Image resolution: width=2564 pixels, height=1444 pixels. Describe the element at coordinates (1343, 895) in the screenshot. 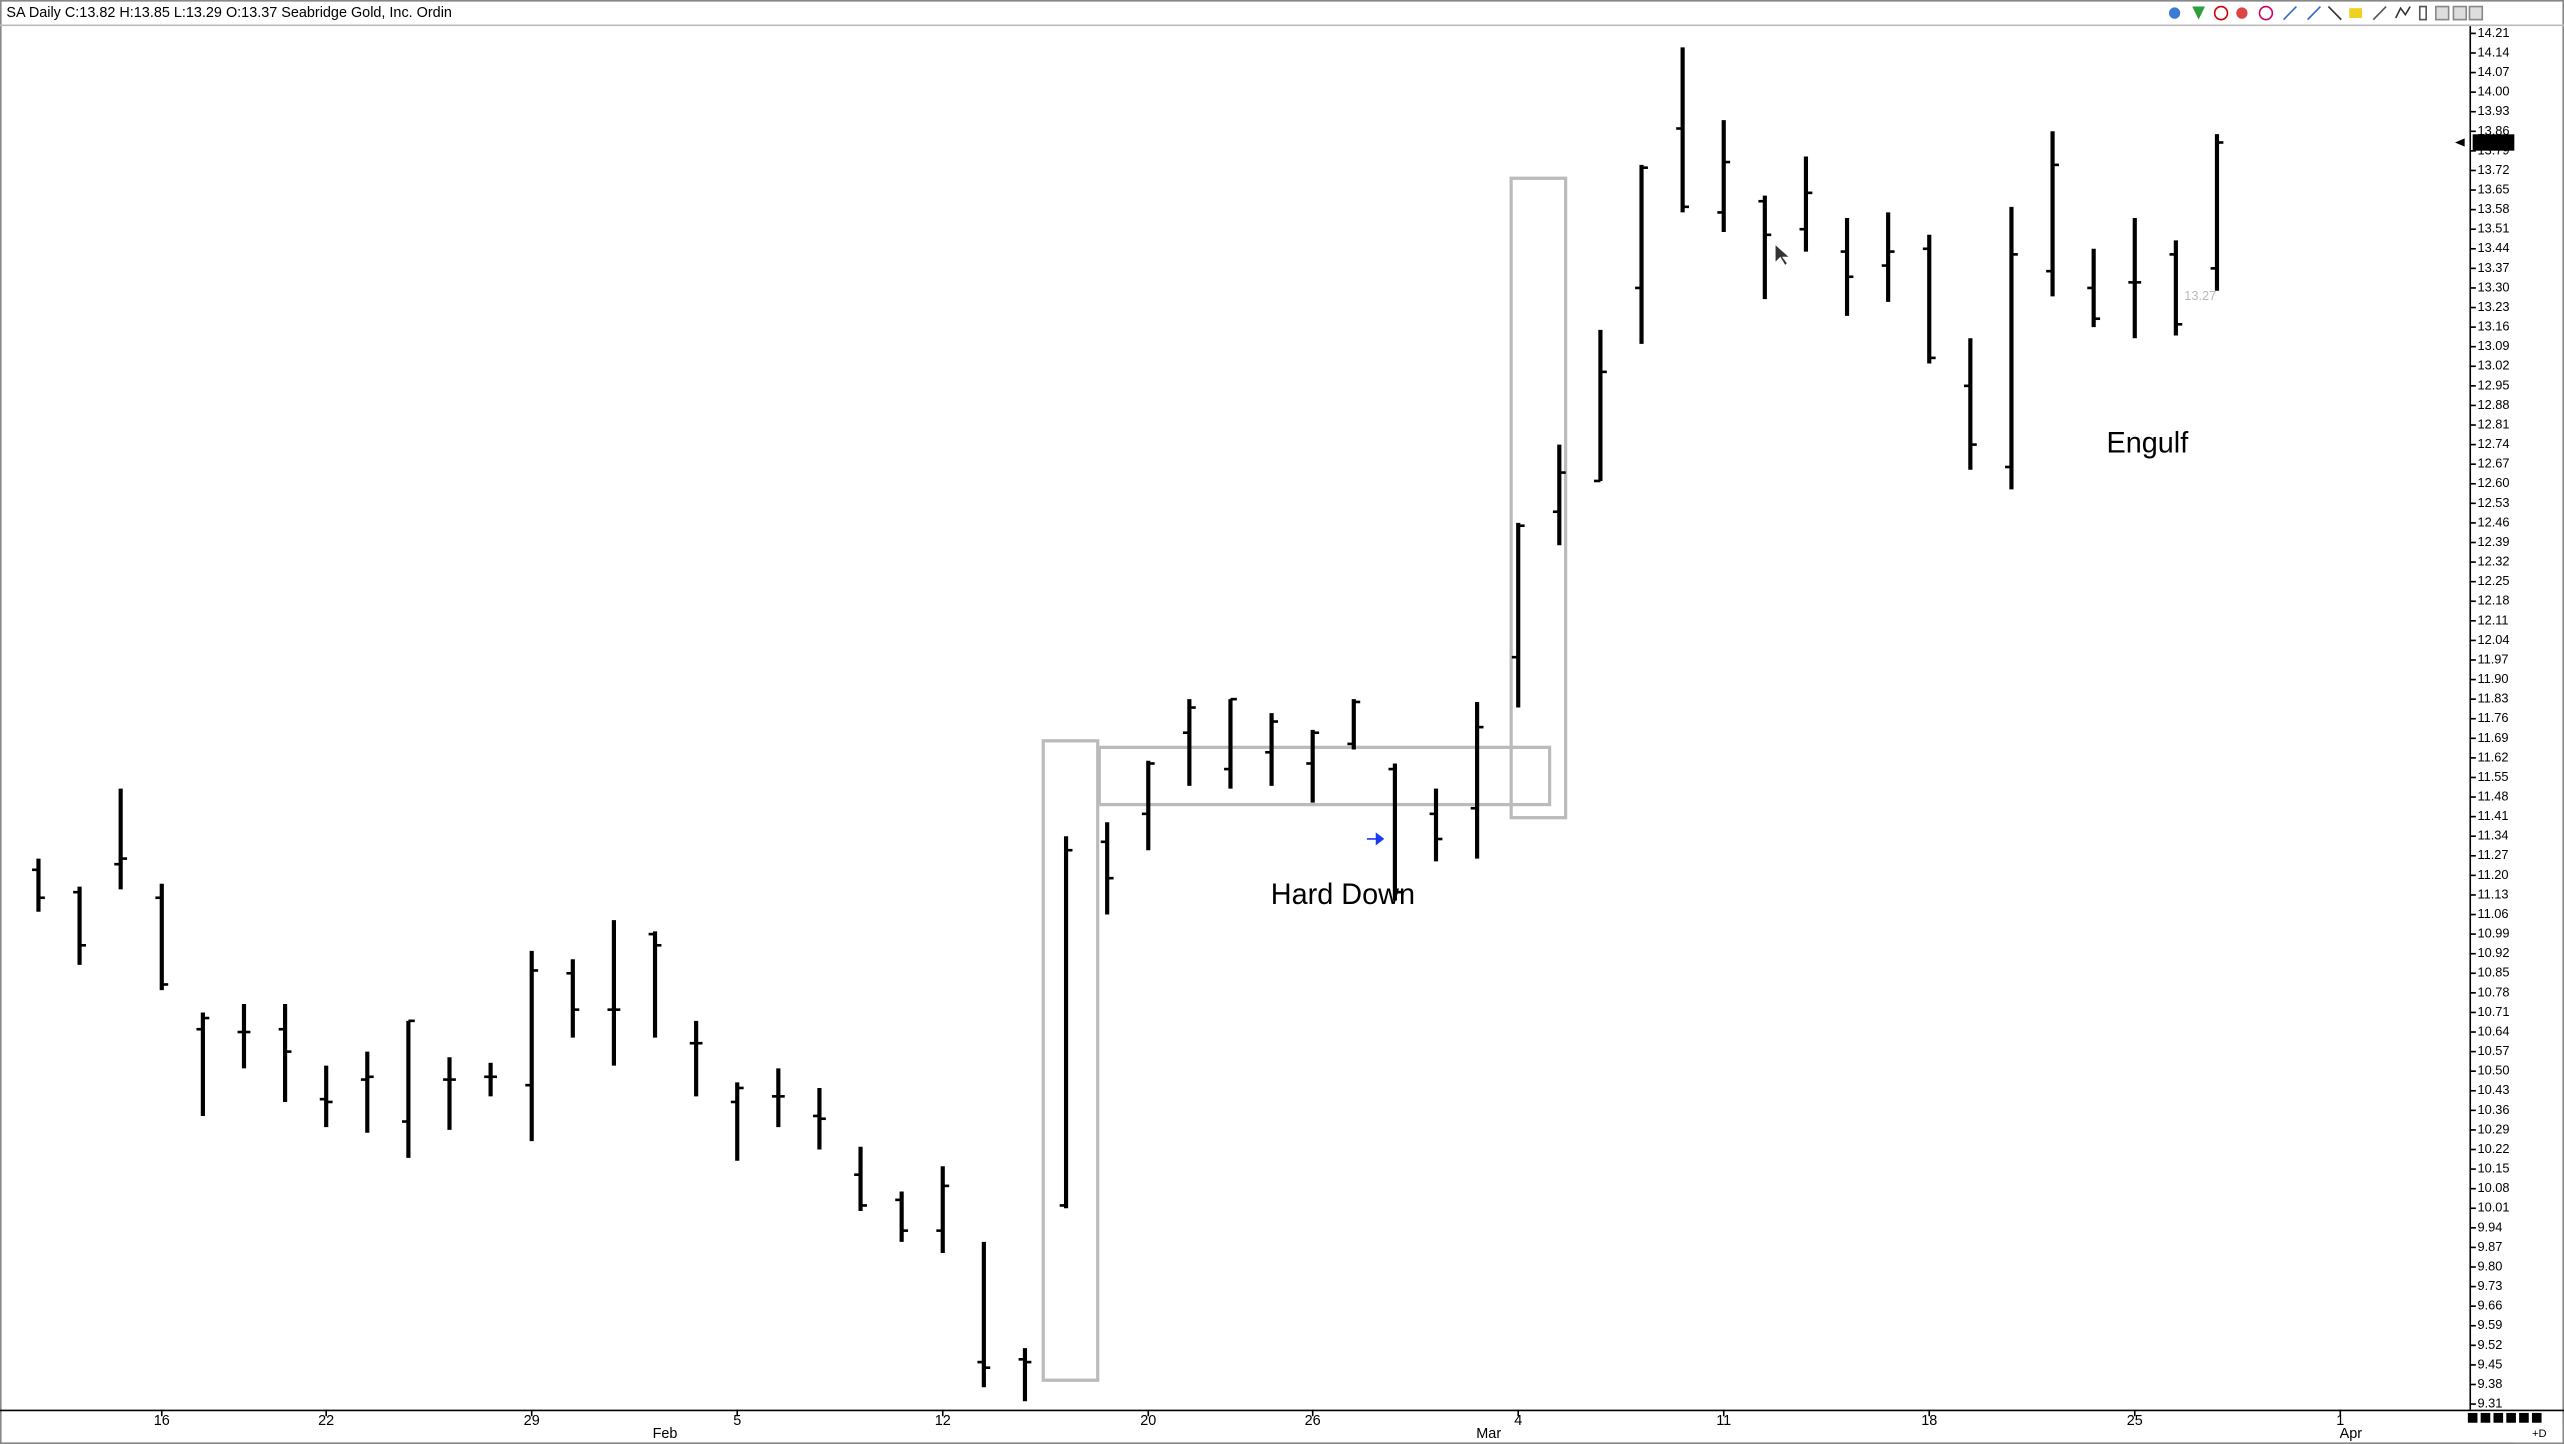

I see `annotation-text: Hard Down` at that location.